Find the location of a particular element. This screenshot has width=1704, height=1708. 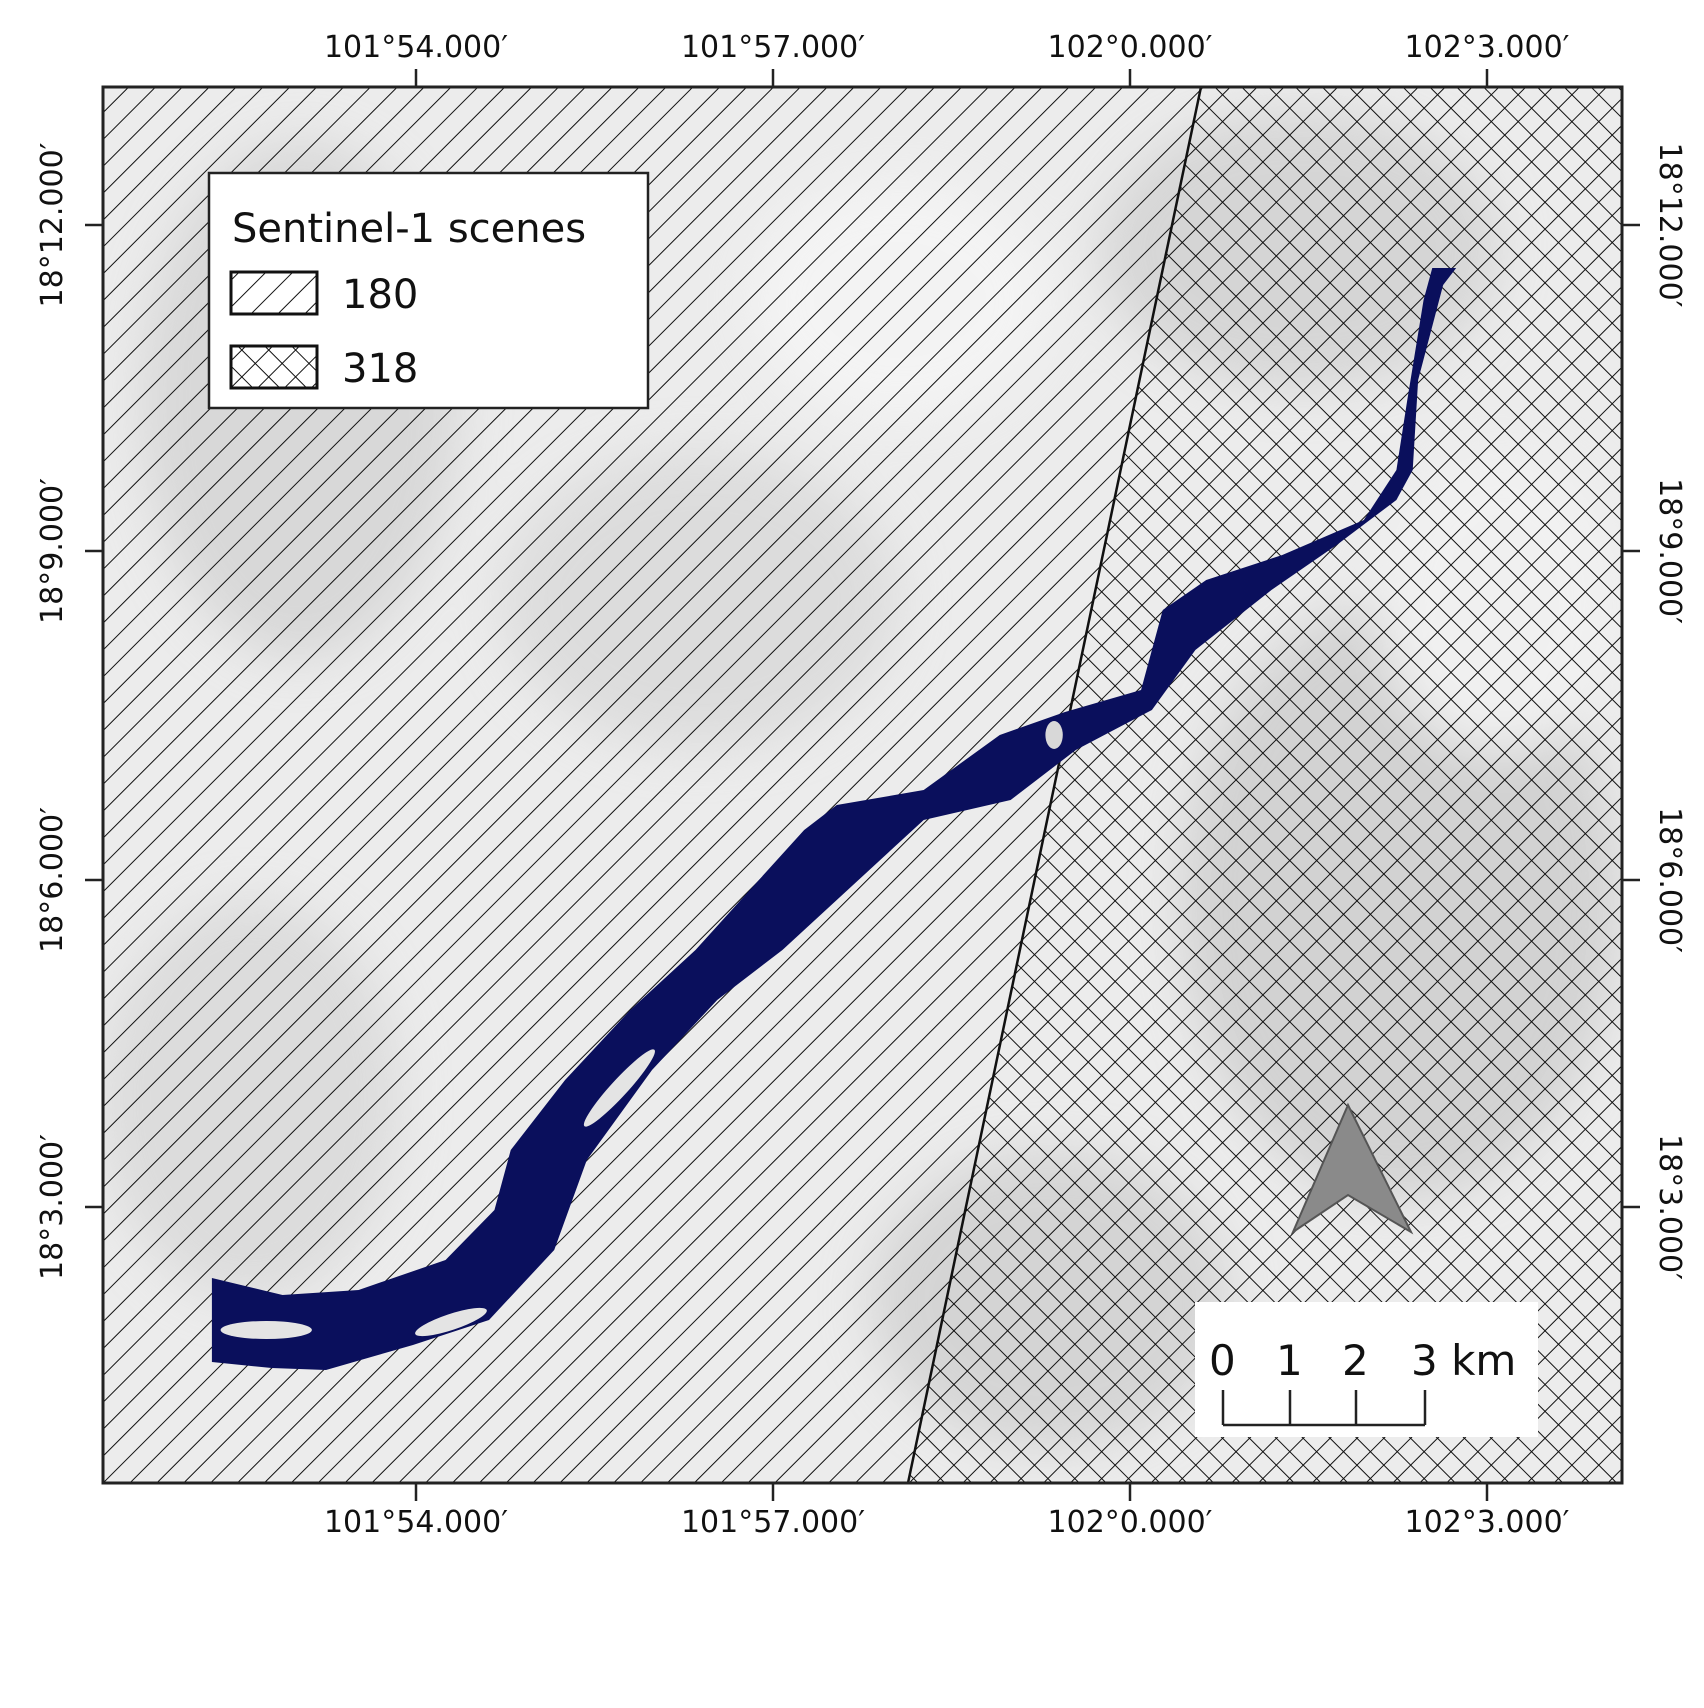

north-arrow is located at coordinates (1352, 1168).